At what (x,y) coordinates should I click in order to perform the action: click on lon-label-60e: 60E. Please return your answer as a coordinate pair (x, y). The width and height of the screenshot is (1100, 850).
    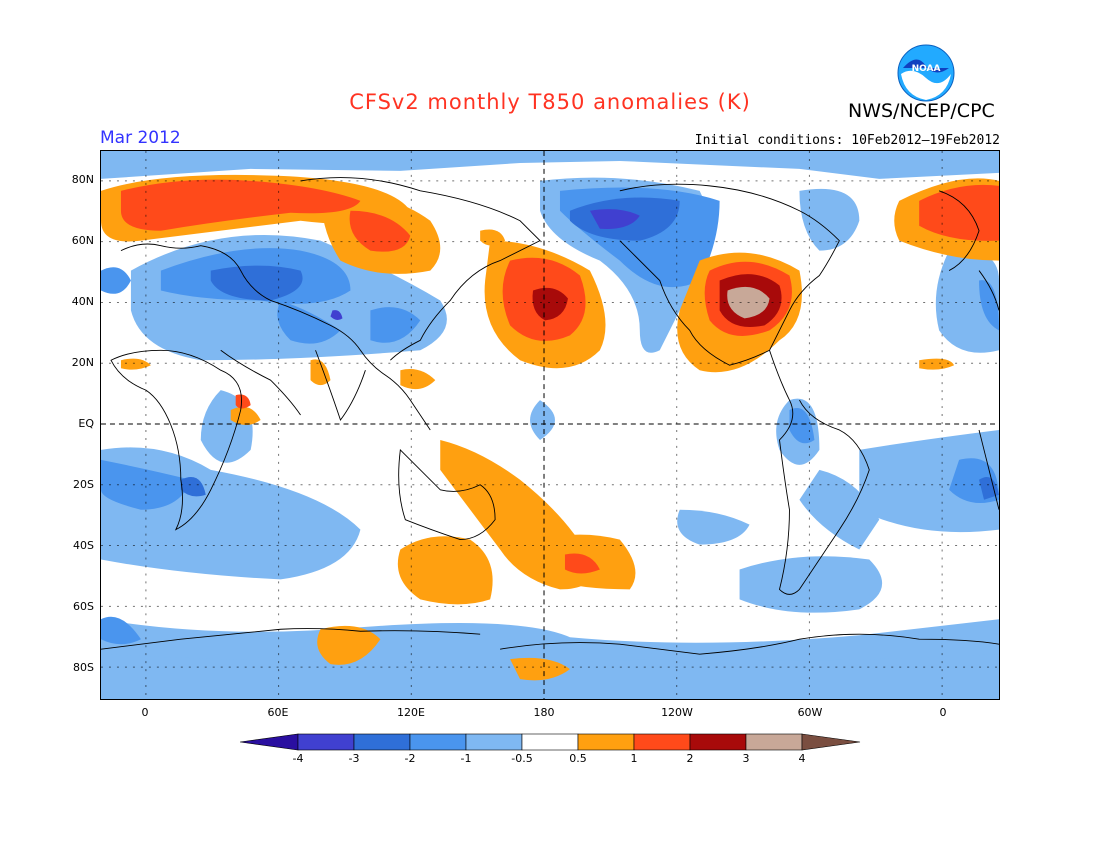
    Looking at the image, I should click on (278, 712).